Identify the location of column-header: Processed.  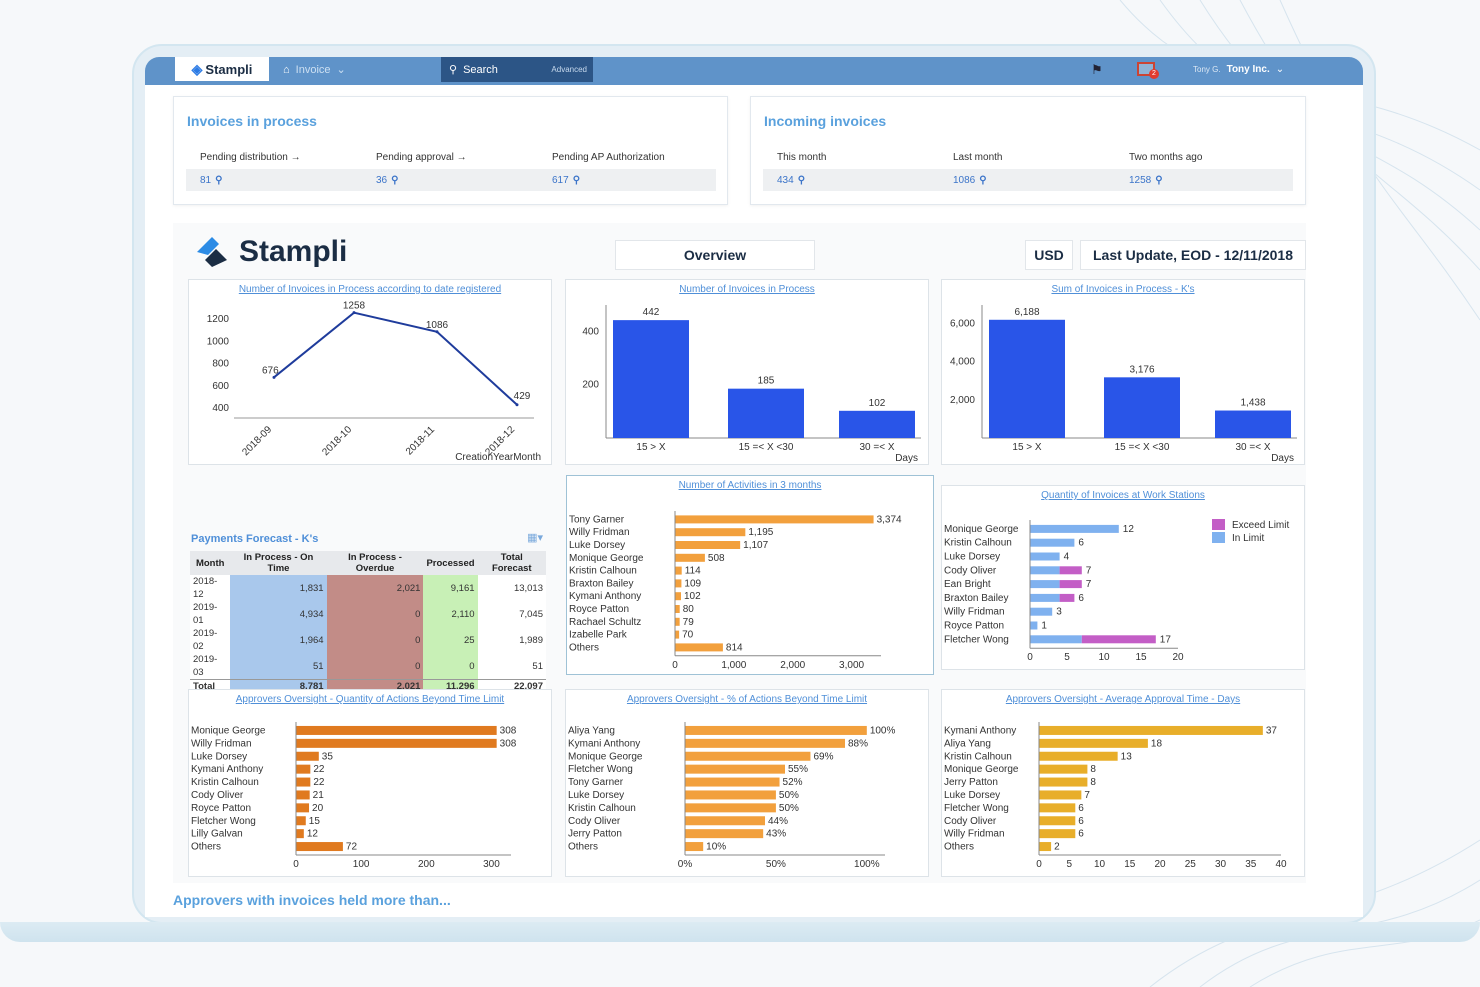
(450, 563).